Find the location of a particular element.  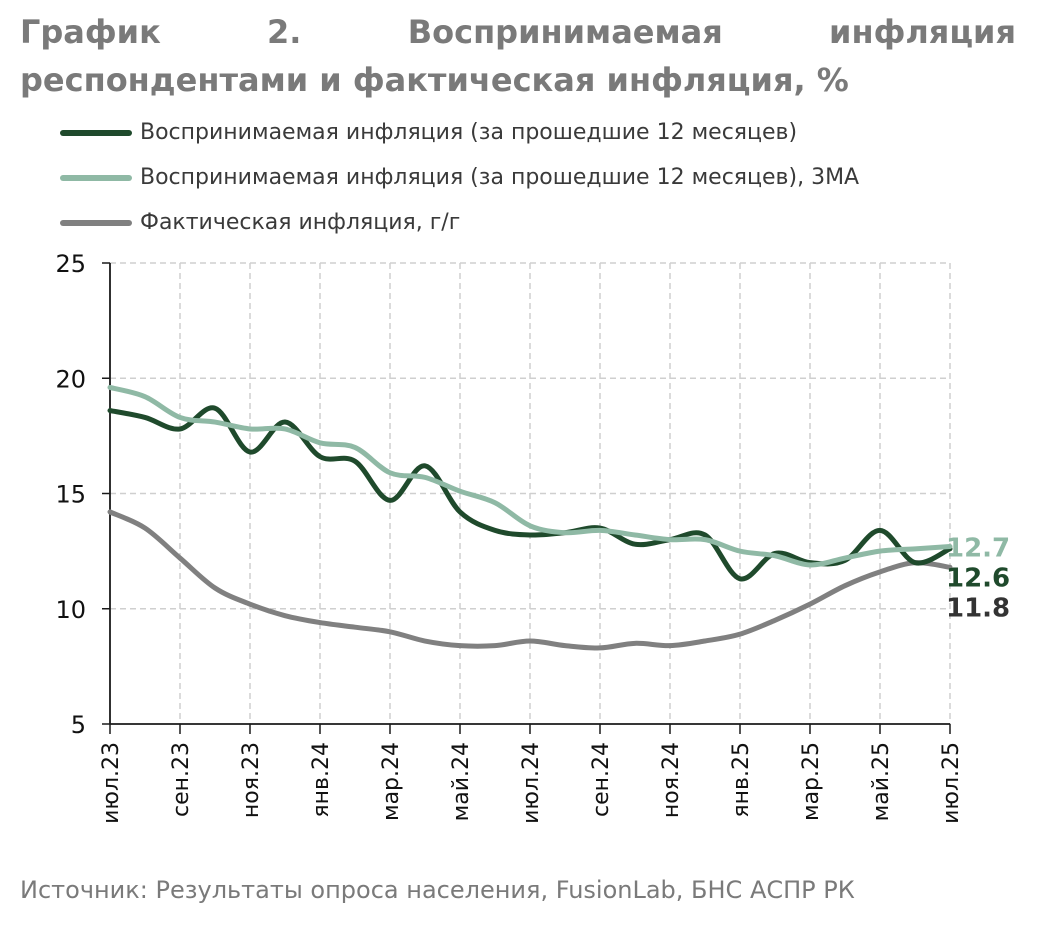

legend-swatch-perceived-3ma is located at coordinates (96, 177).